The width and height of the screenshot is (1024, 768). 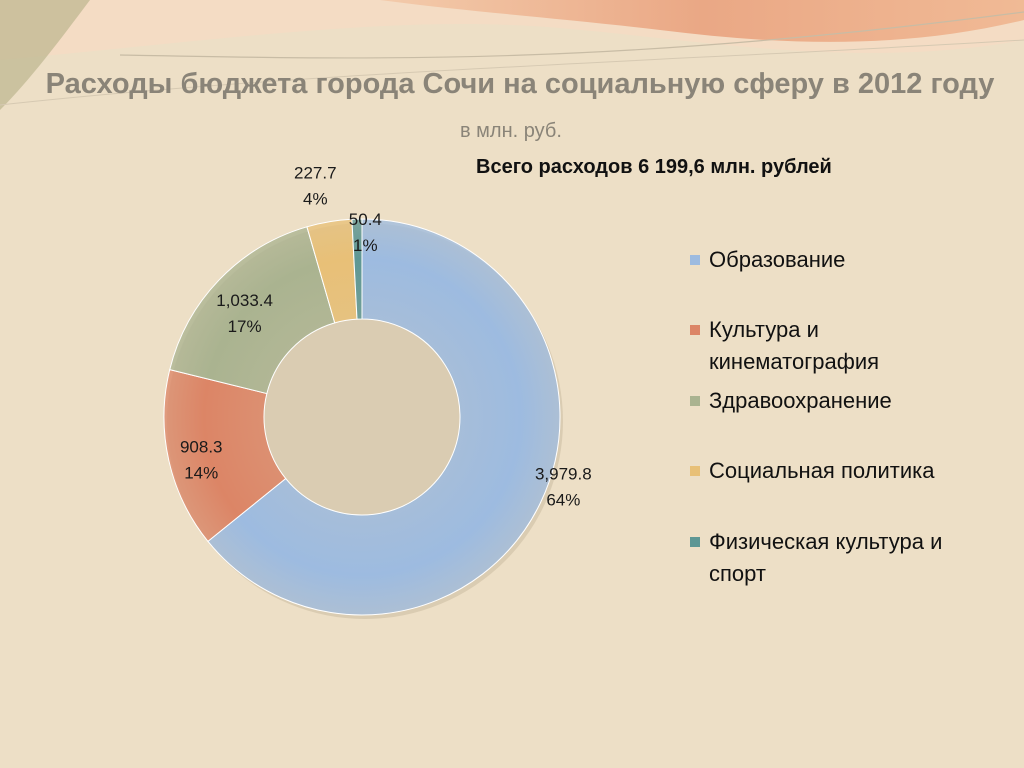 I want to click on legend-label-continued: кинематография, so click(x=794, y=361).